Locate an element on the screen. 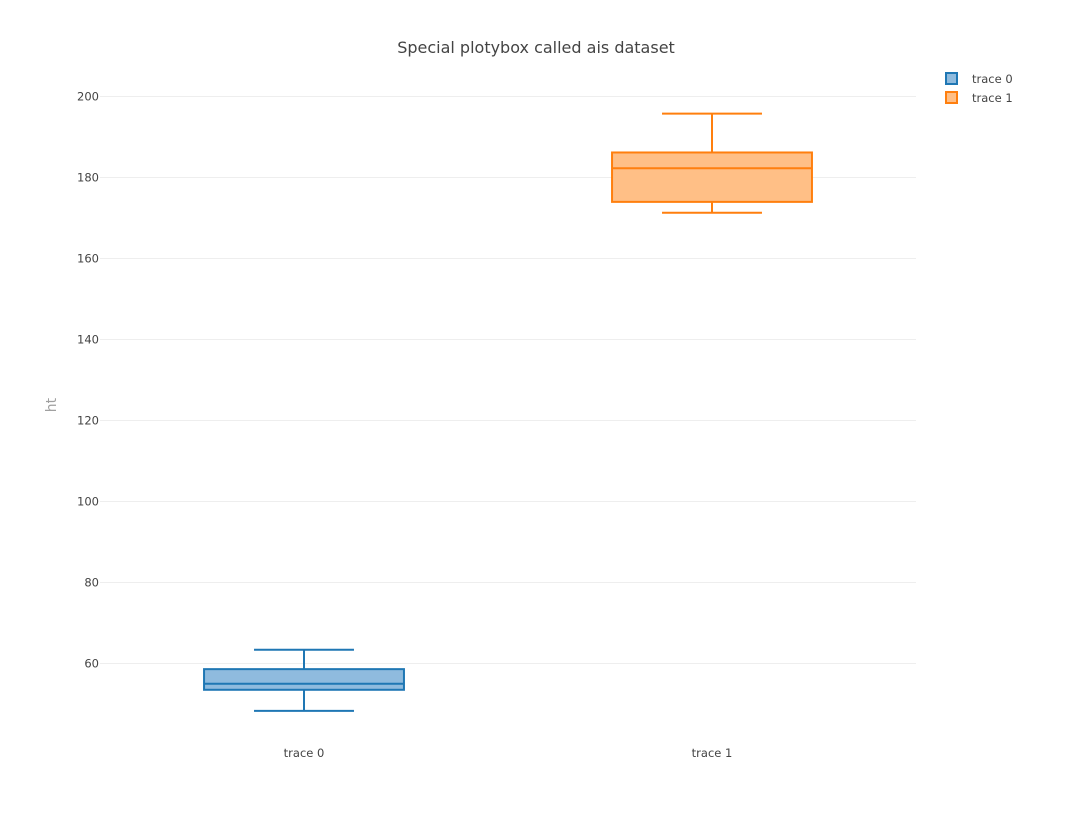 The height and width of the screenshot is (824, 1072). y-tick-label: 160 is located at coordinates (88, 259).